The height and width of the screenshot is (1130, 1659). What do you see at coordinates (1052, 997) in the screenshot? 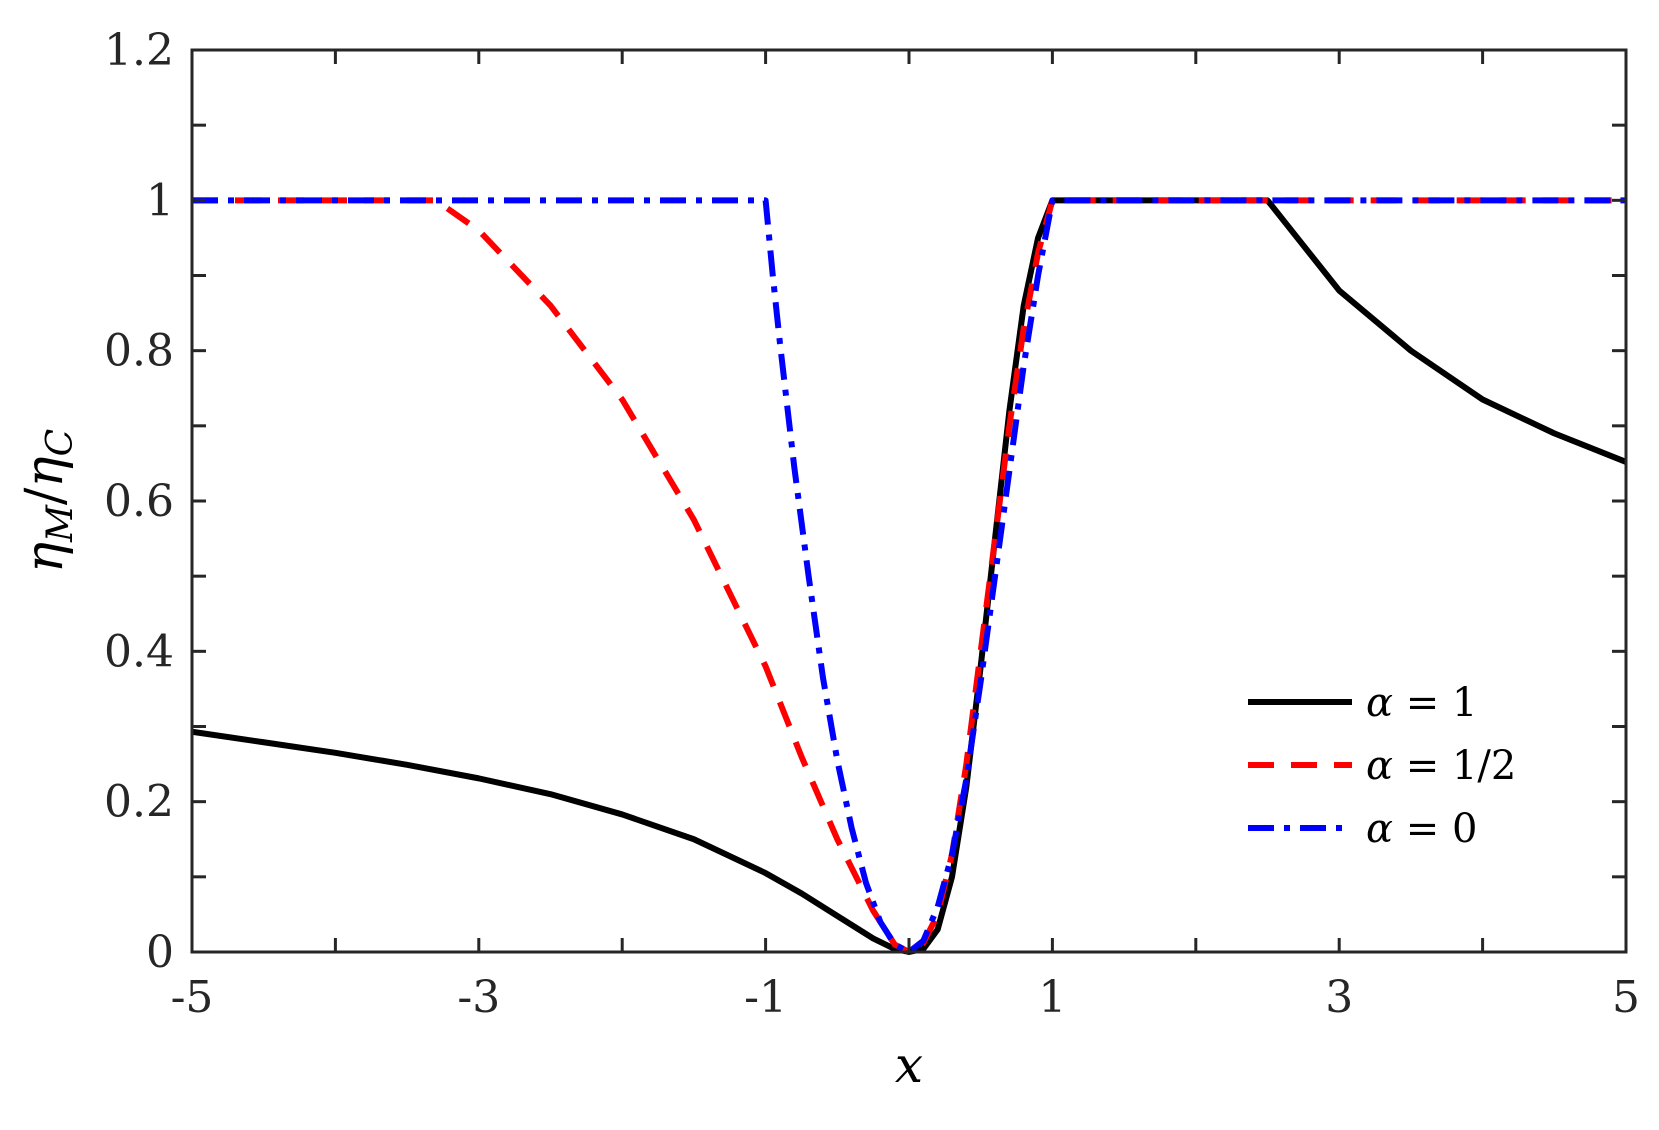
I see `x-tick-label-6: 1` at bounding box center [1052, 997].